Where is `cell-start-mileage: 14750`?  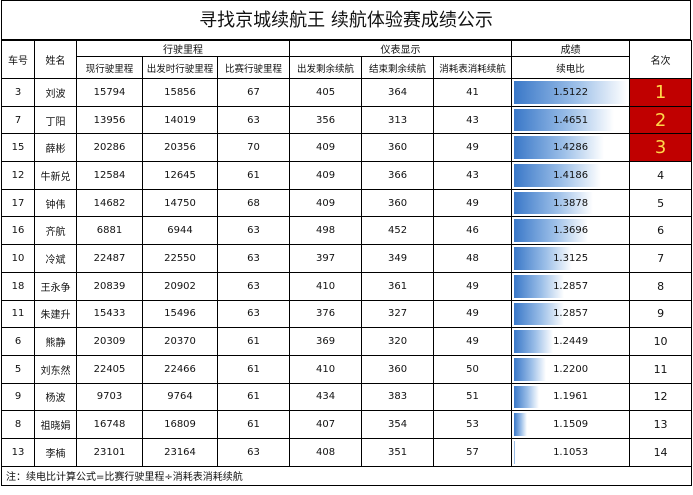 cell-start-mileage: 14750 is located at coordinates (180, 203).